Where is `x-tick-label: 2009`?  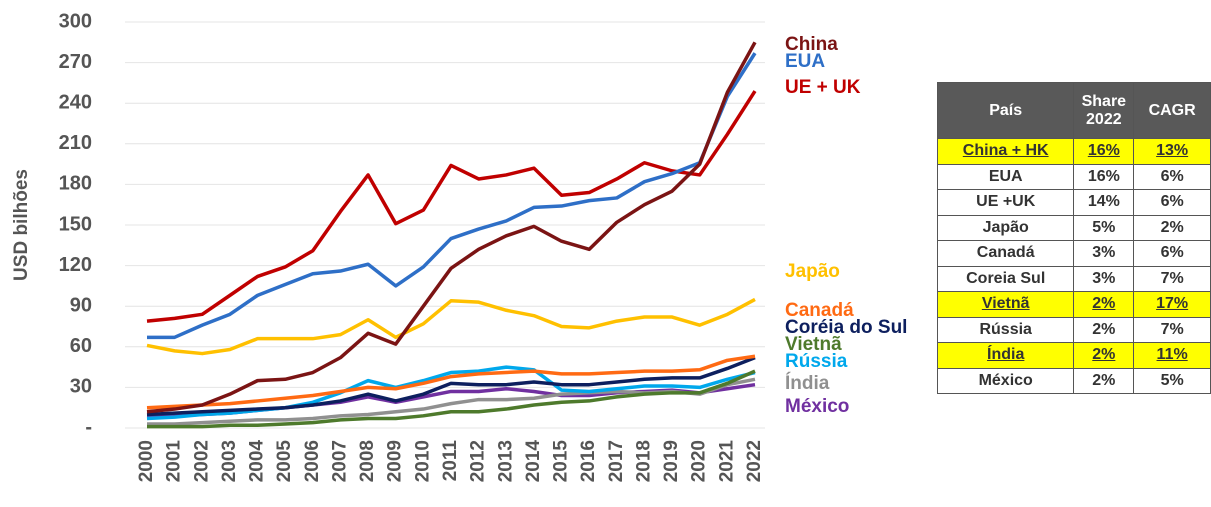
x-tick-label: 2009 is located at coordinates (395, 461).